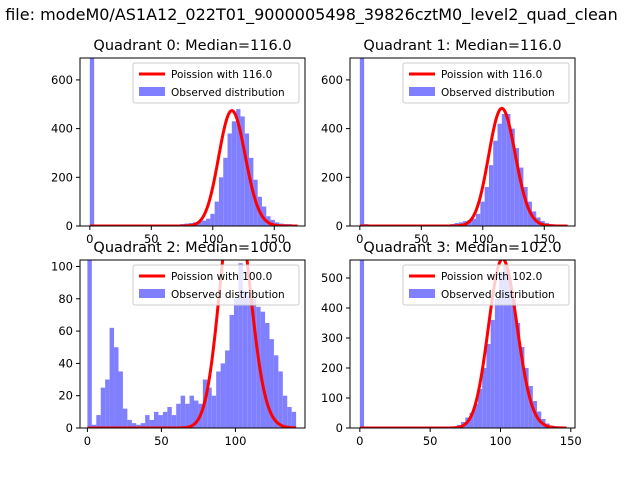 The height and width of the screenshot is (480, 640). Describe the element at coordinates (221, 277) in the screenshot. I see `legend-fit-label: Poission with 100.0` at that location.